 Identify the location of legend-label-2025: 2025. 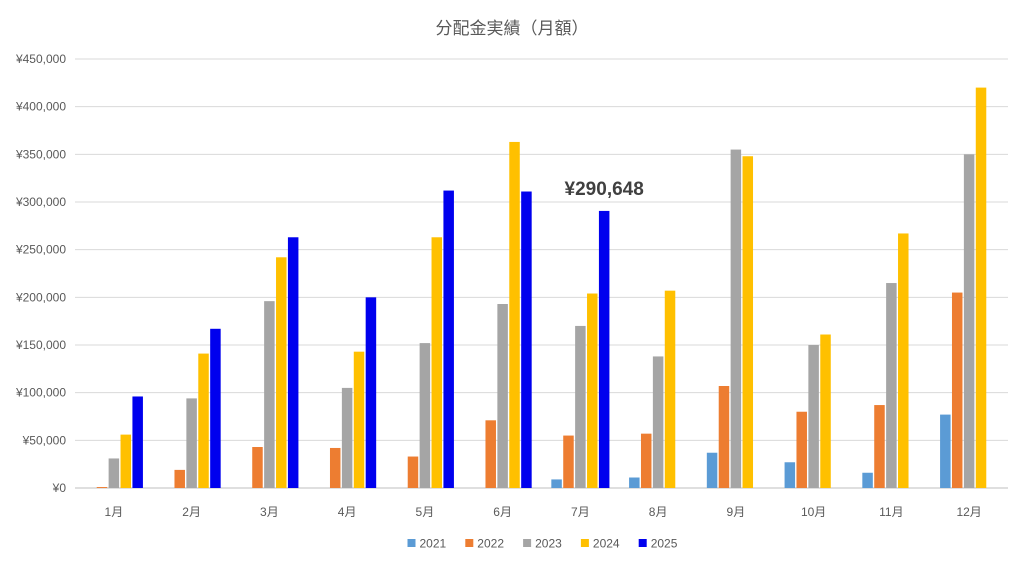
(664, 544).